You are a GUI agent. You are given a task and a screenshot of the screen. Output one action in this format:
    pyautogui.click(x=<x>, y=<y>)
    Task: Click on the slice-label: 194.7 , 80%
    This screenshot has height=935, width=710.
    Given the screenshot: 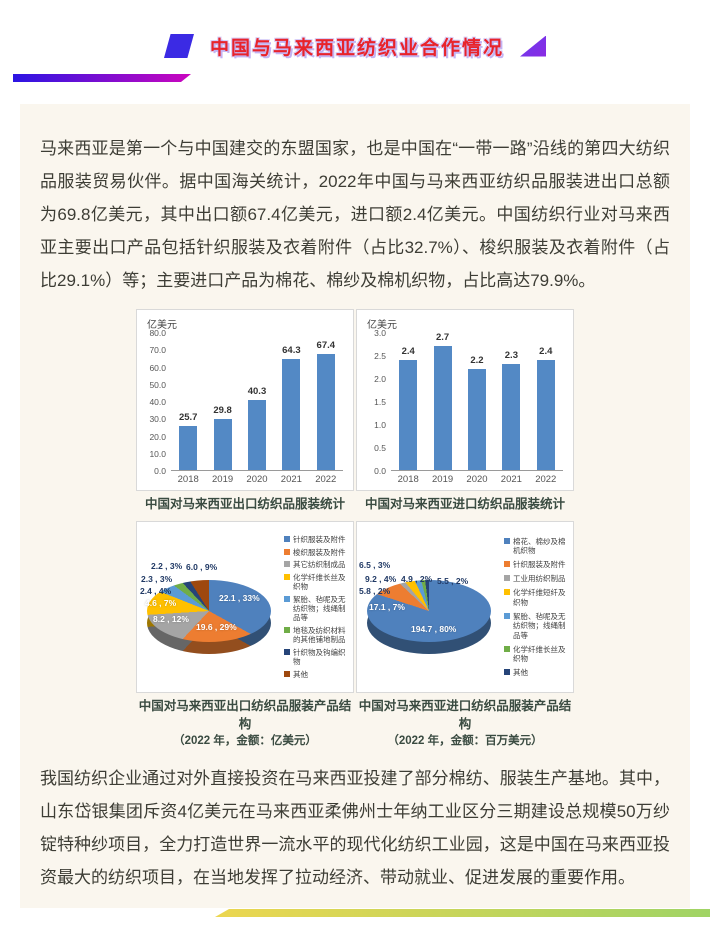 What is the action you would take?
    pyautogui.click(x=434, y=629)
    